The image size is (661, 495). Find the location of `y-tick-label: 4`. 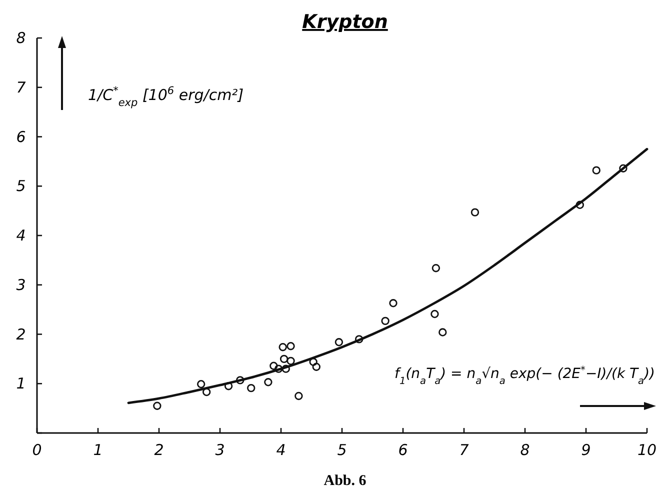

y-tick-label: 4 is located at coordinates (21, 235).